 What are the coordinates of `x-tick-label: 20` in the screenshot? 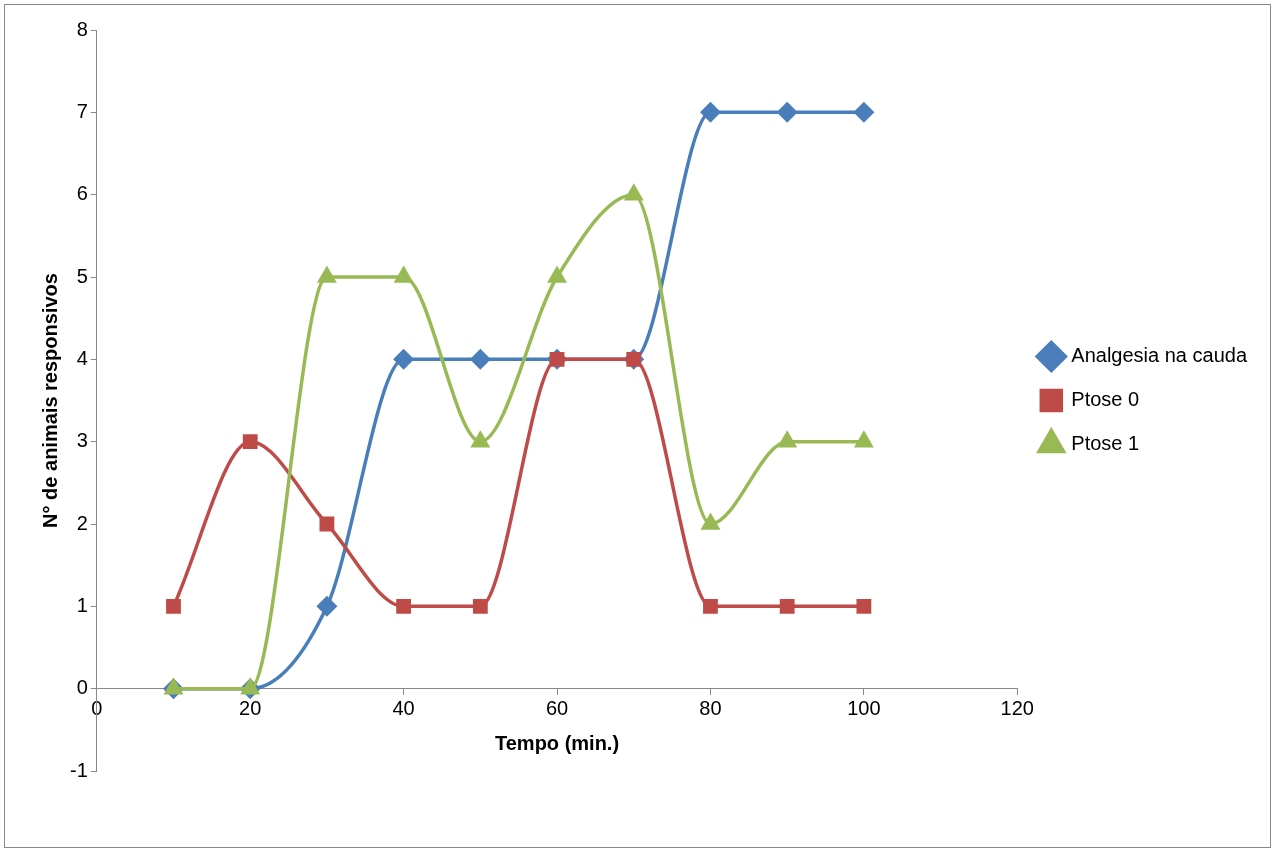 It's located at (250, 708).